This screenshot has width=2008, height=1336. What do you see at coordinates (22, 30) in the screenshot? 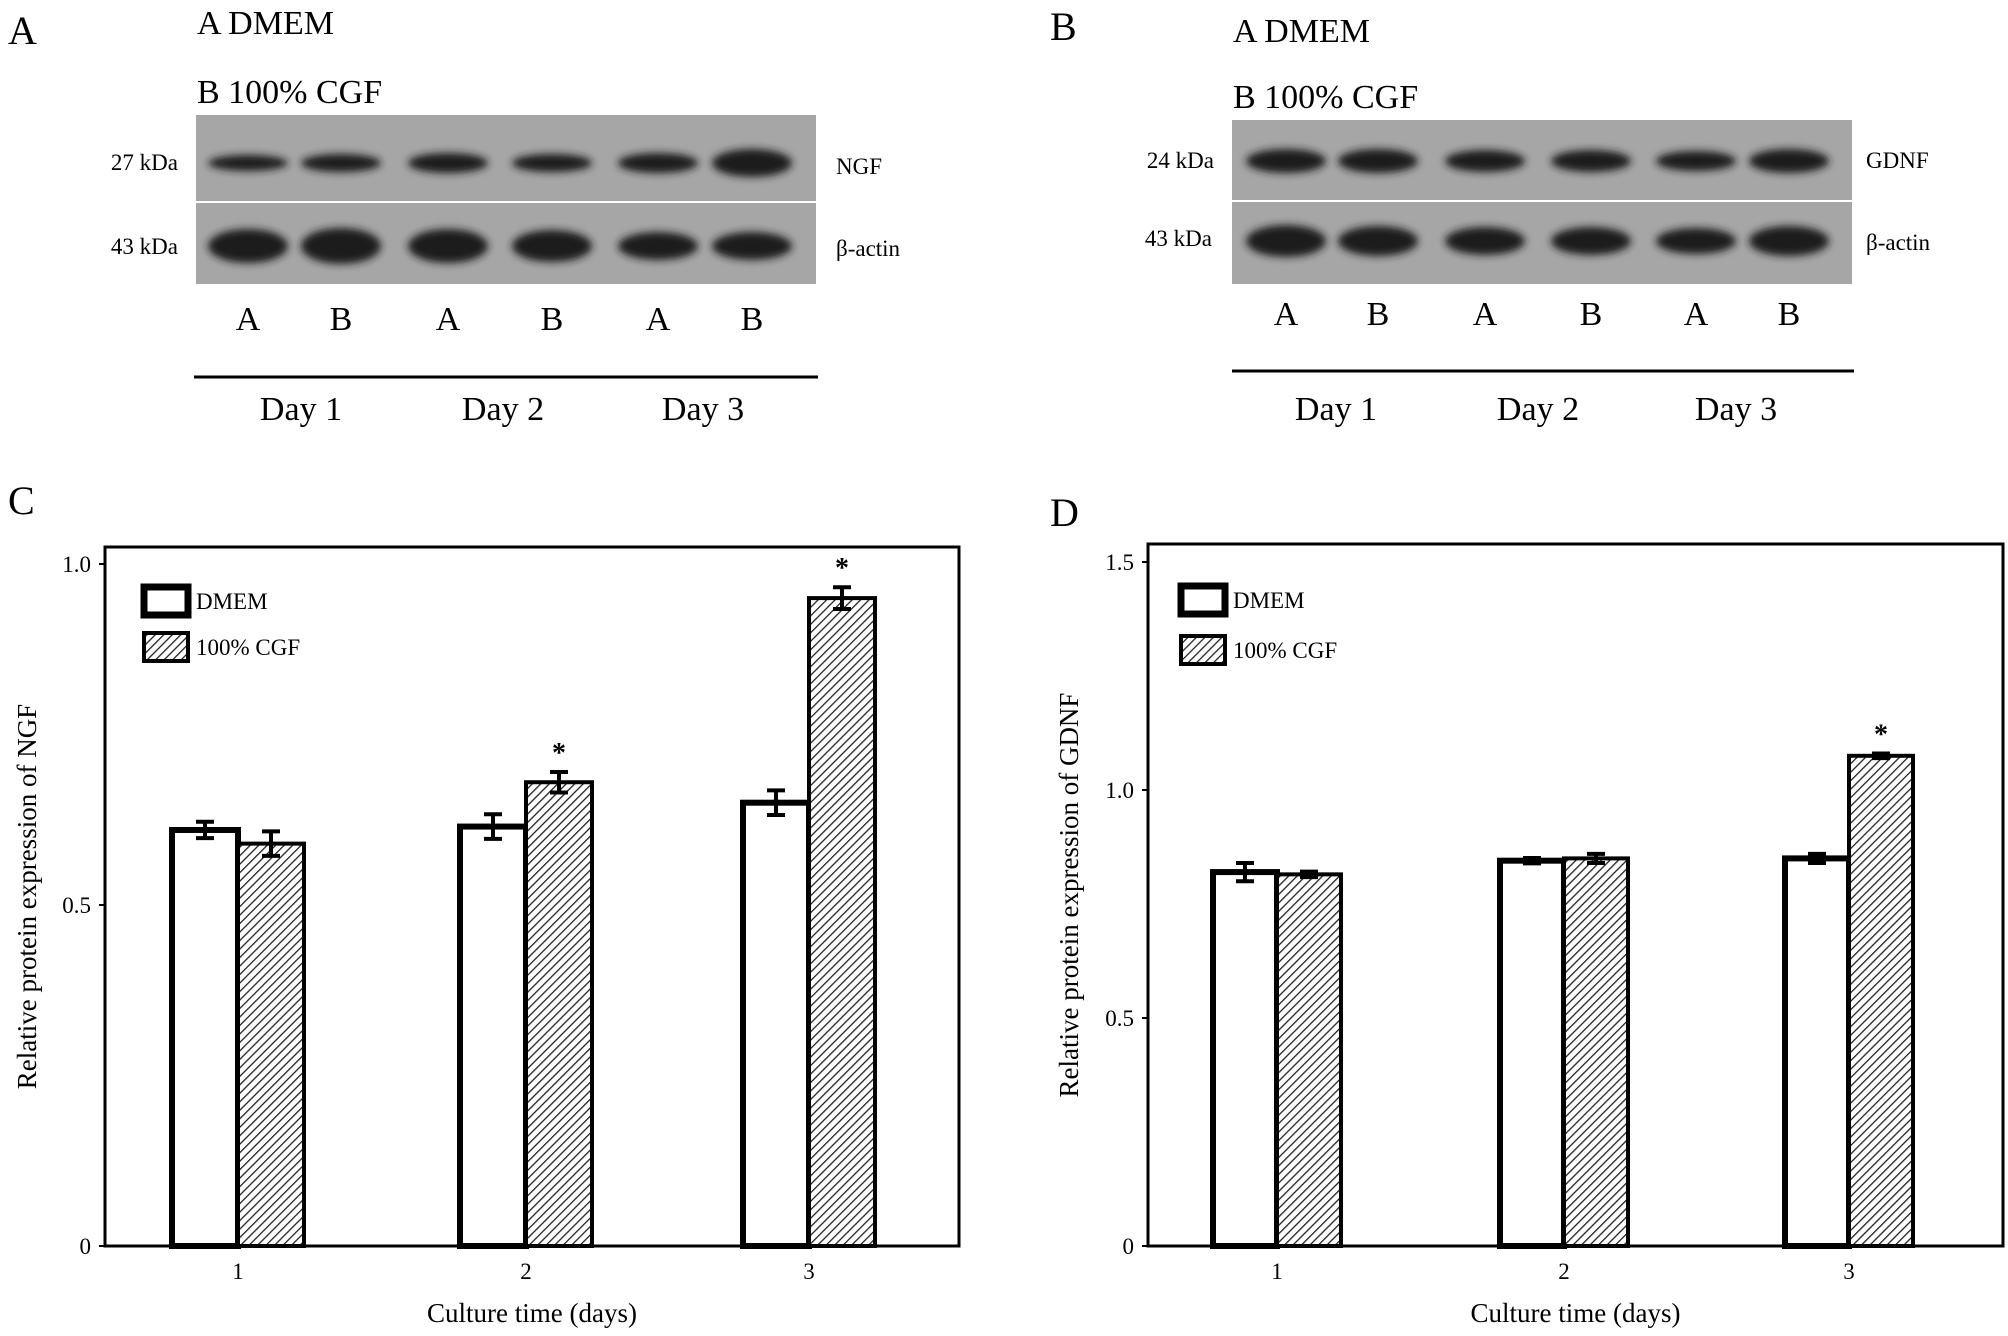
I see `panel-label-a: A` at bounding box center [22, 30].